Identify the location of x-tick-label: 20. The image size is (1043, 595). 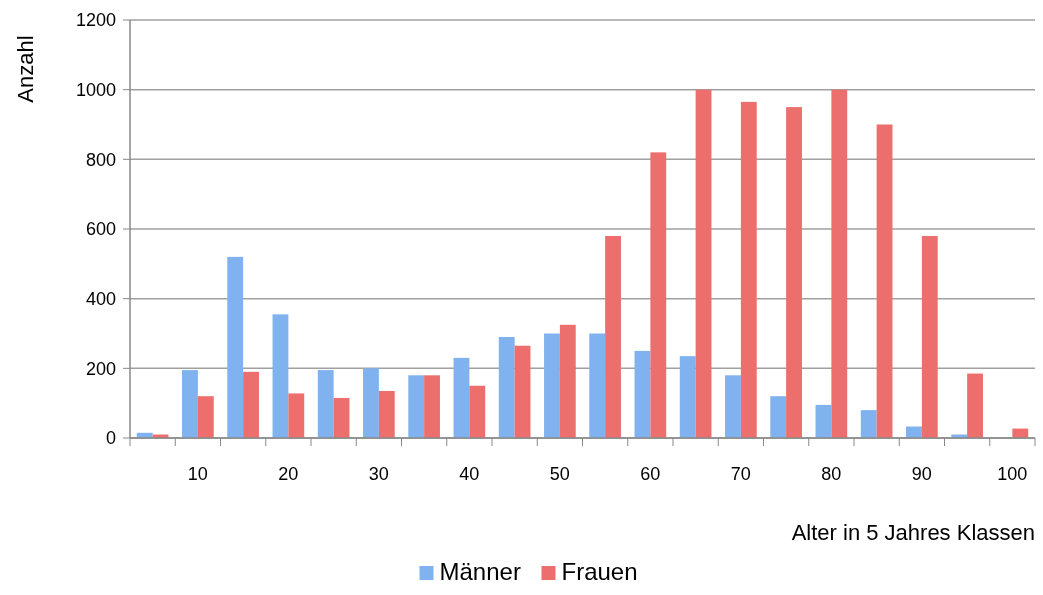
(288, 474).